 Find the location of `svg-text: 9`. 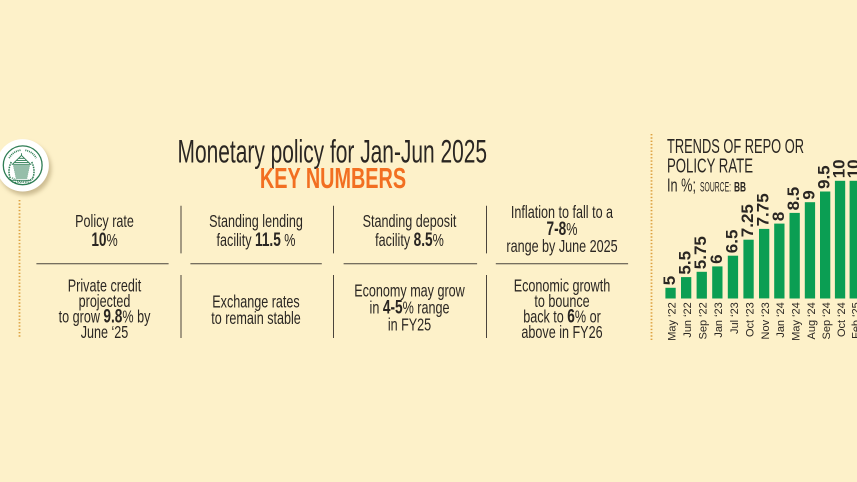

svg-text: 9 is located at coordinates (808, 194).